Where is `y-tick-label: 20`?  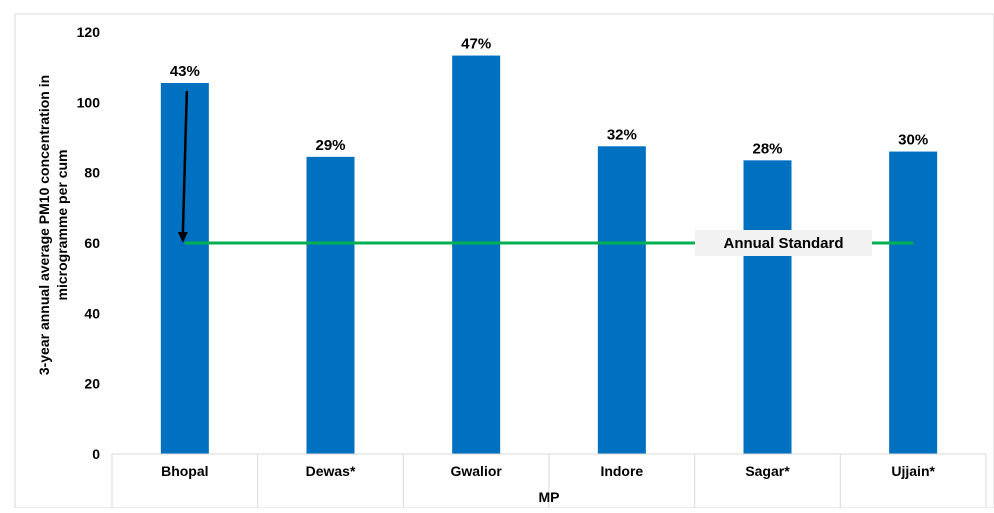
y-tick-label: 20 is located at coordinates (92, 384).